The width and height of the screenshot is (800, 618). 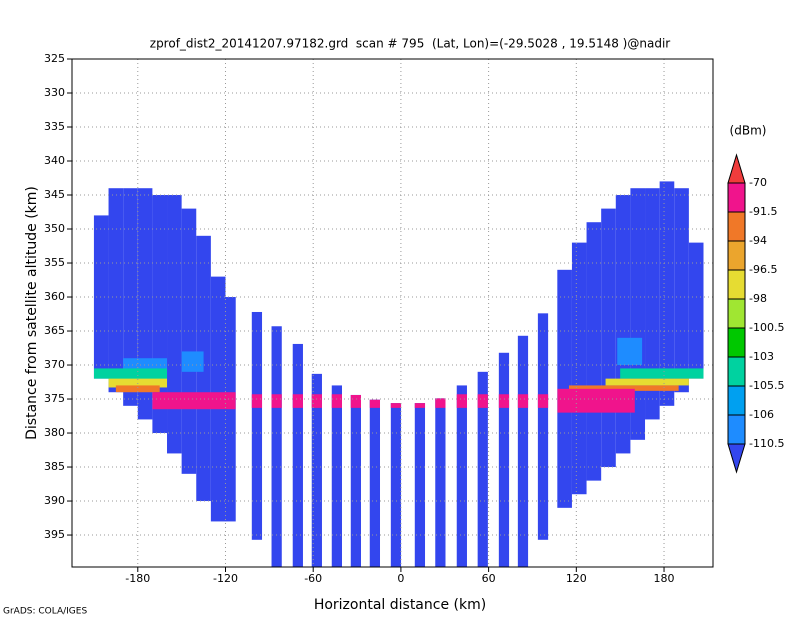 What do you see at coordinates (54, 364) in the screenshot?
I see `y-tick-label: 370` at bounding box center [54, 364].